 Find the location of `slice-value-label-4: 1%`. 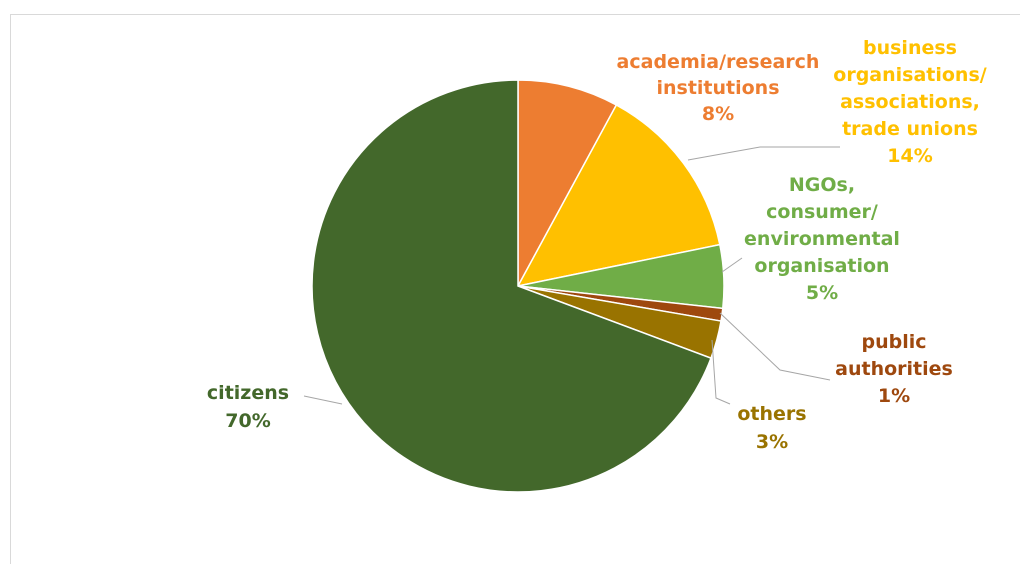

slice-value-label-4: 1% is located at coordinates (894, 396).